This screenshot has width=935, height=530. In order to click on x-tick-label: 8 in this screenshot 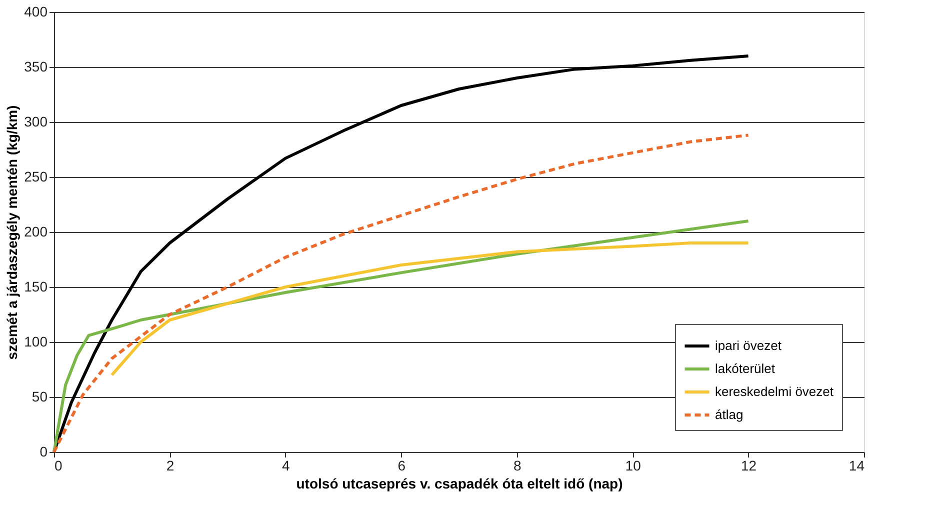, I will do `click(517, 466)`.